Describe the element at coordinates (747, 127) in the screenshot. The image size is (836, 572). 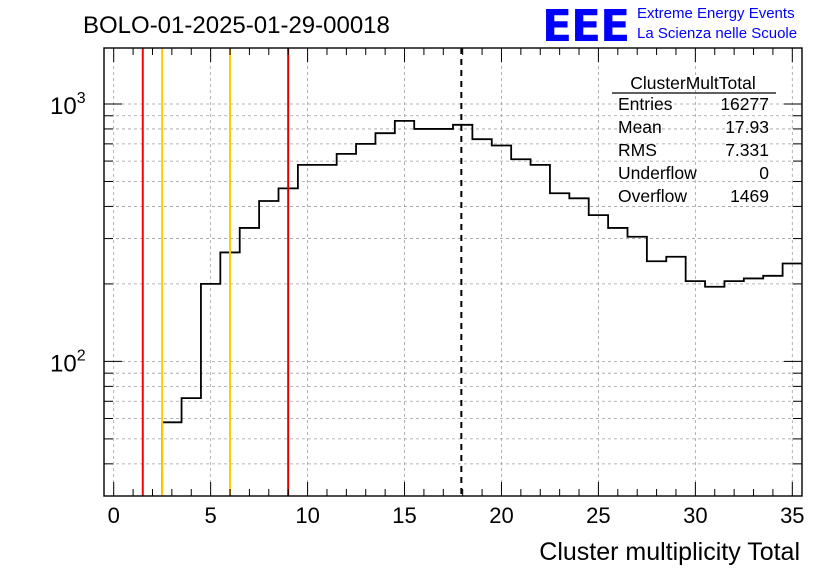
I see `stats-row-value: 17.93` at that location.